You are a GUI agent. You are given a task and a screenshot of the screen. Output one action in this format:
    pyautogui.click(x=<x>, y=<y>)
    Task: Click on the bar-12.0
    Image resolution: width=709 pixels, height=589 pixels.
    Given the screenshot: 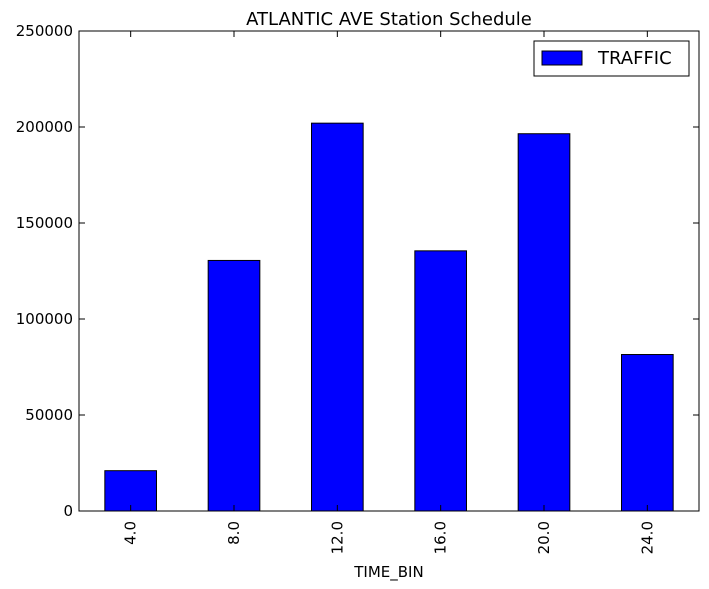 What is the action you would take?
    pyautogui.click(x=337, y=317)
    